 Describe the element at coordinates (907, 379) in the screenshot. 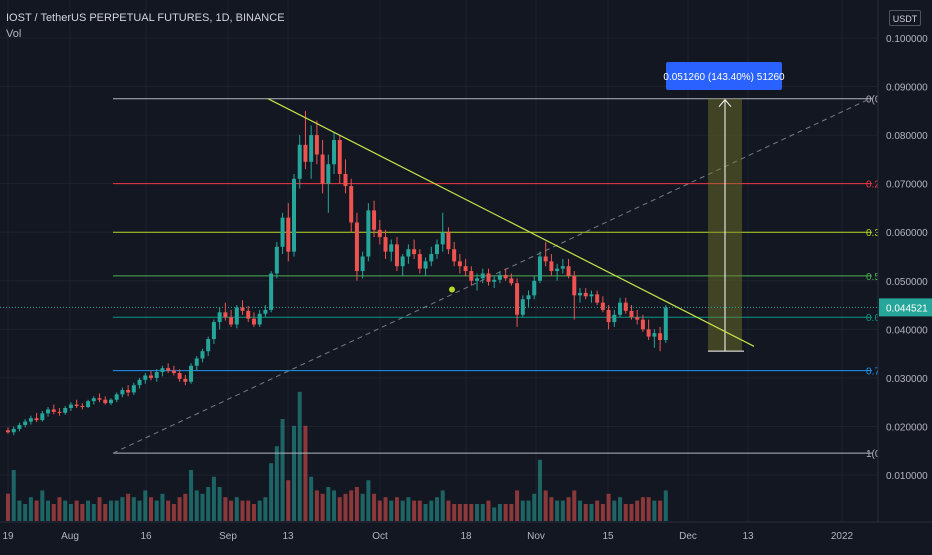

I see `y-tick-label: 0.030000` at that location.